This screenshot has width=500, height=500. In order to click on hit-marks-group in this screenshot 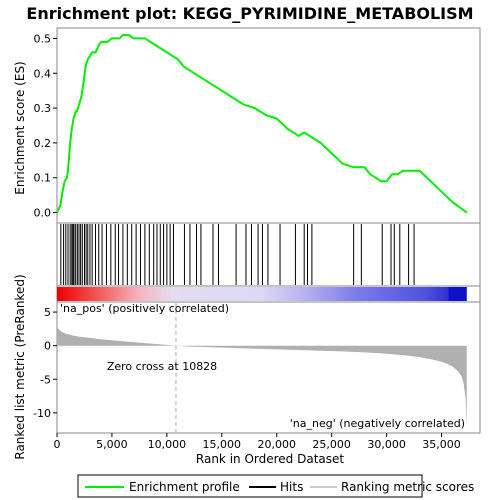, I will do `click(237, 254)`.